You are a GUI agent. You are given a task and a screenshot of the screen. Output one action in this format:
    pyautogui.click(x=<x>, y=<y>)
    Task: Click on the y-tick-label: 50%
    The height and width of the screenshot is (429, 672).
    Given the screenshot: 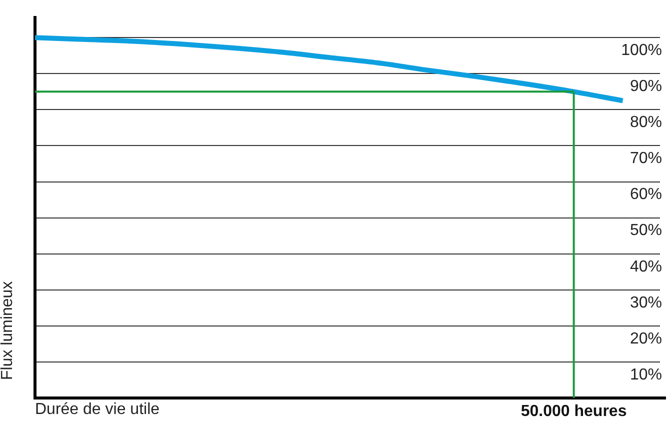 What is the action you would take?
    pyautogui.click(x=646, y=231)
    